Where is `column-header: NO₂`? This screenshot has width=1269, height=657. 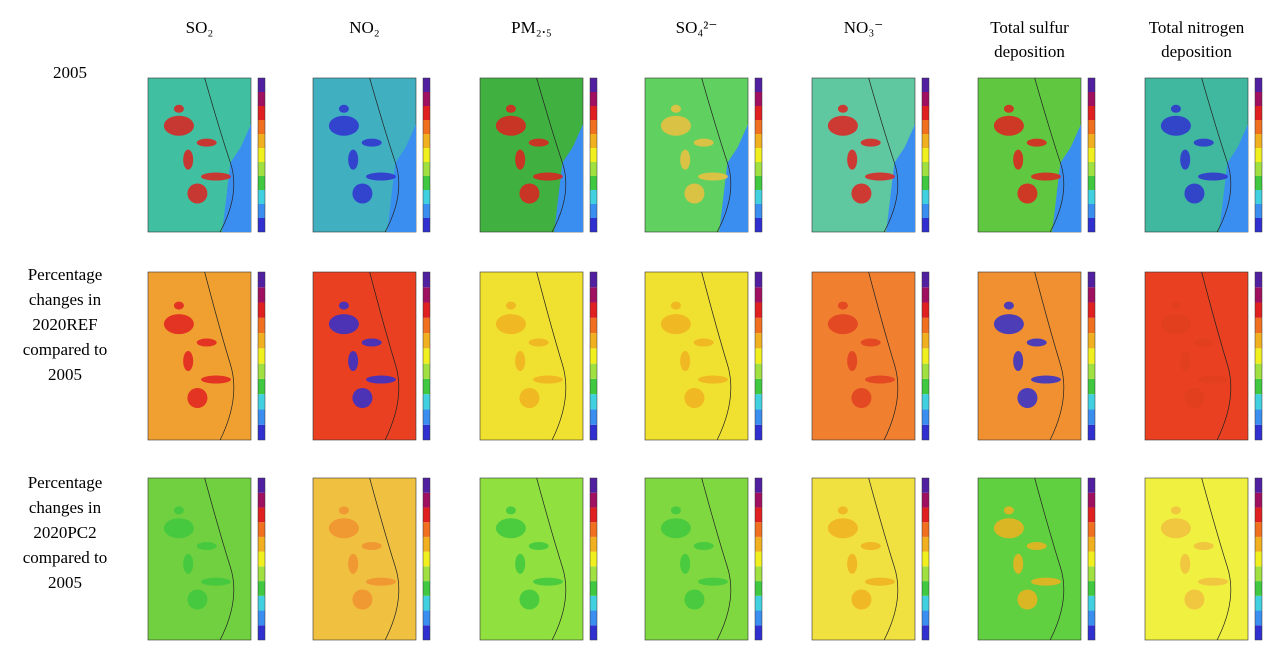 column-header: NO₂ is located at coordinates (364, 27).